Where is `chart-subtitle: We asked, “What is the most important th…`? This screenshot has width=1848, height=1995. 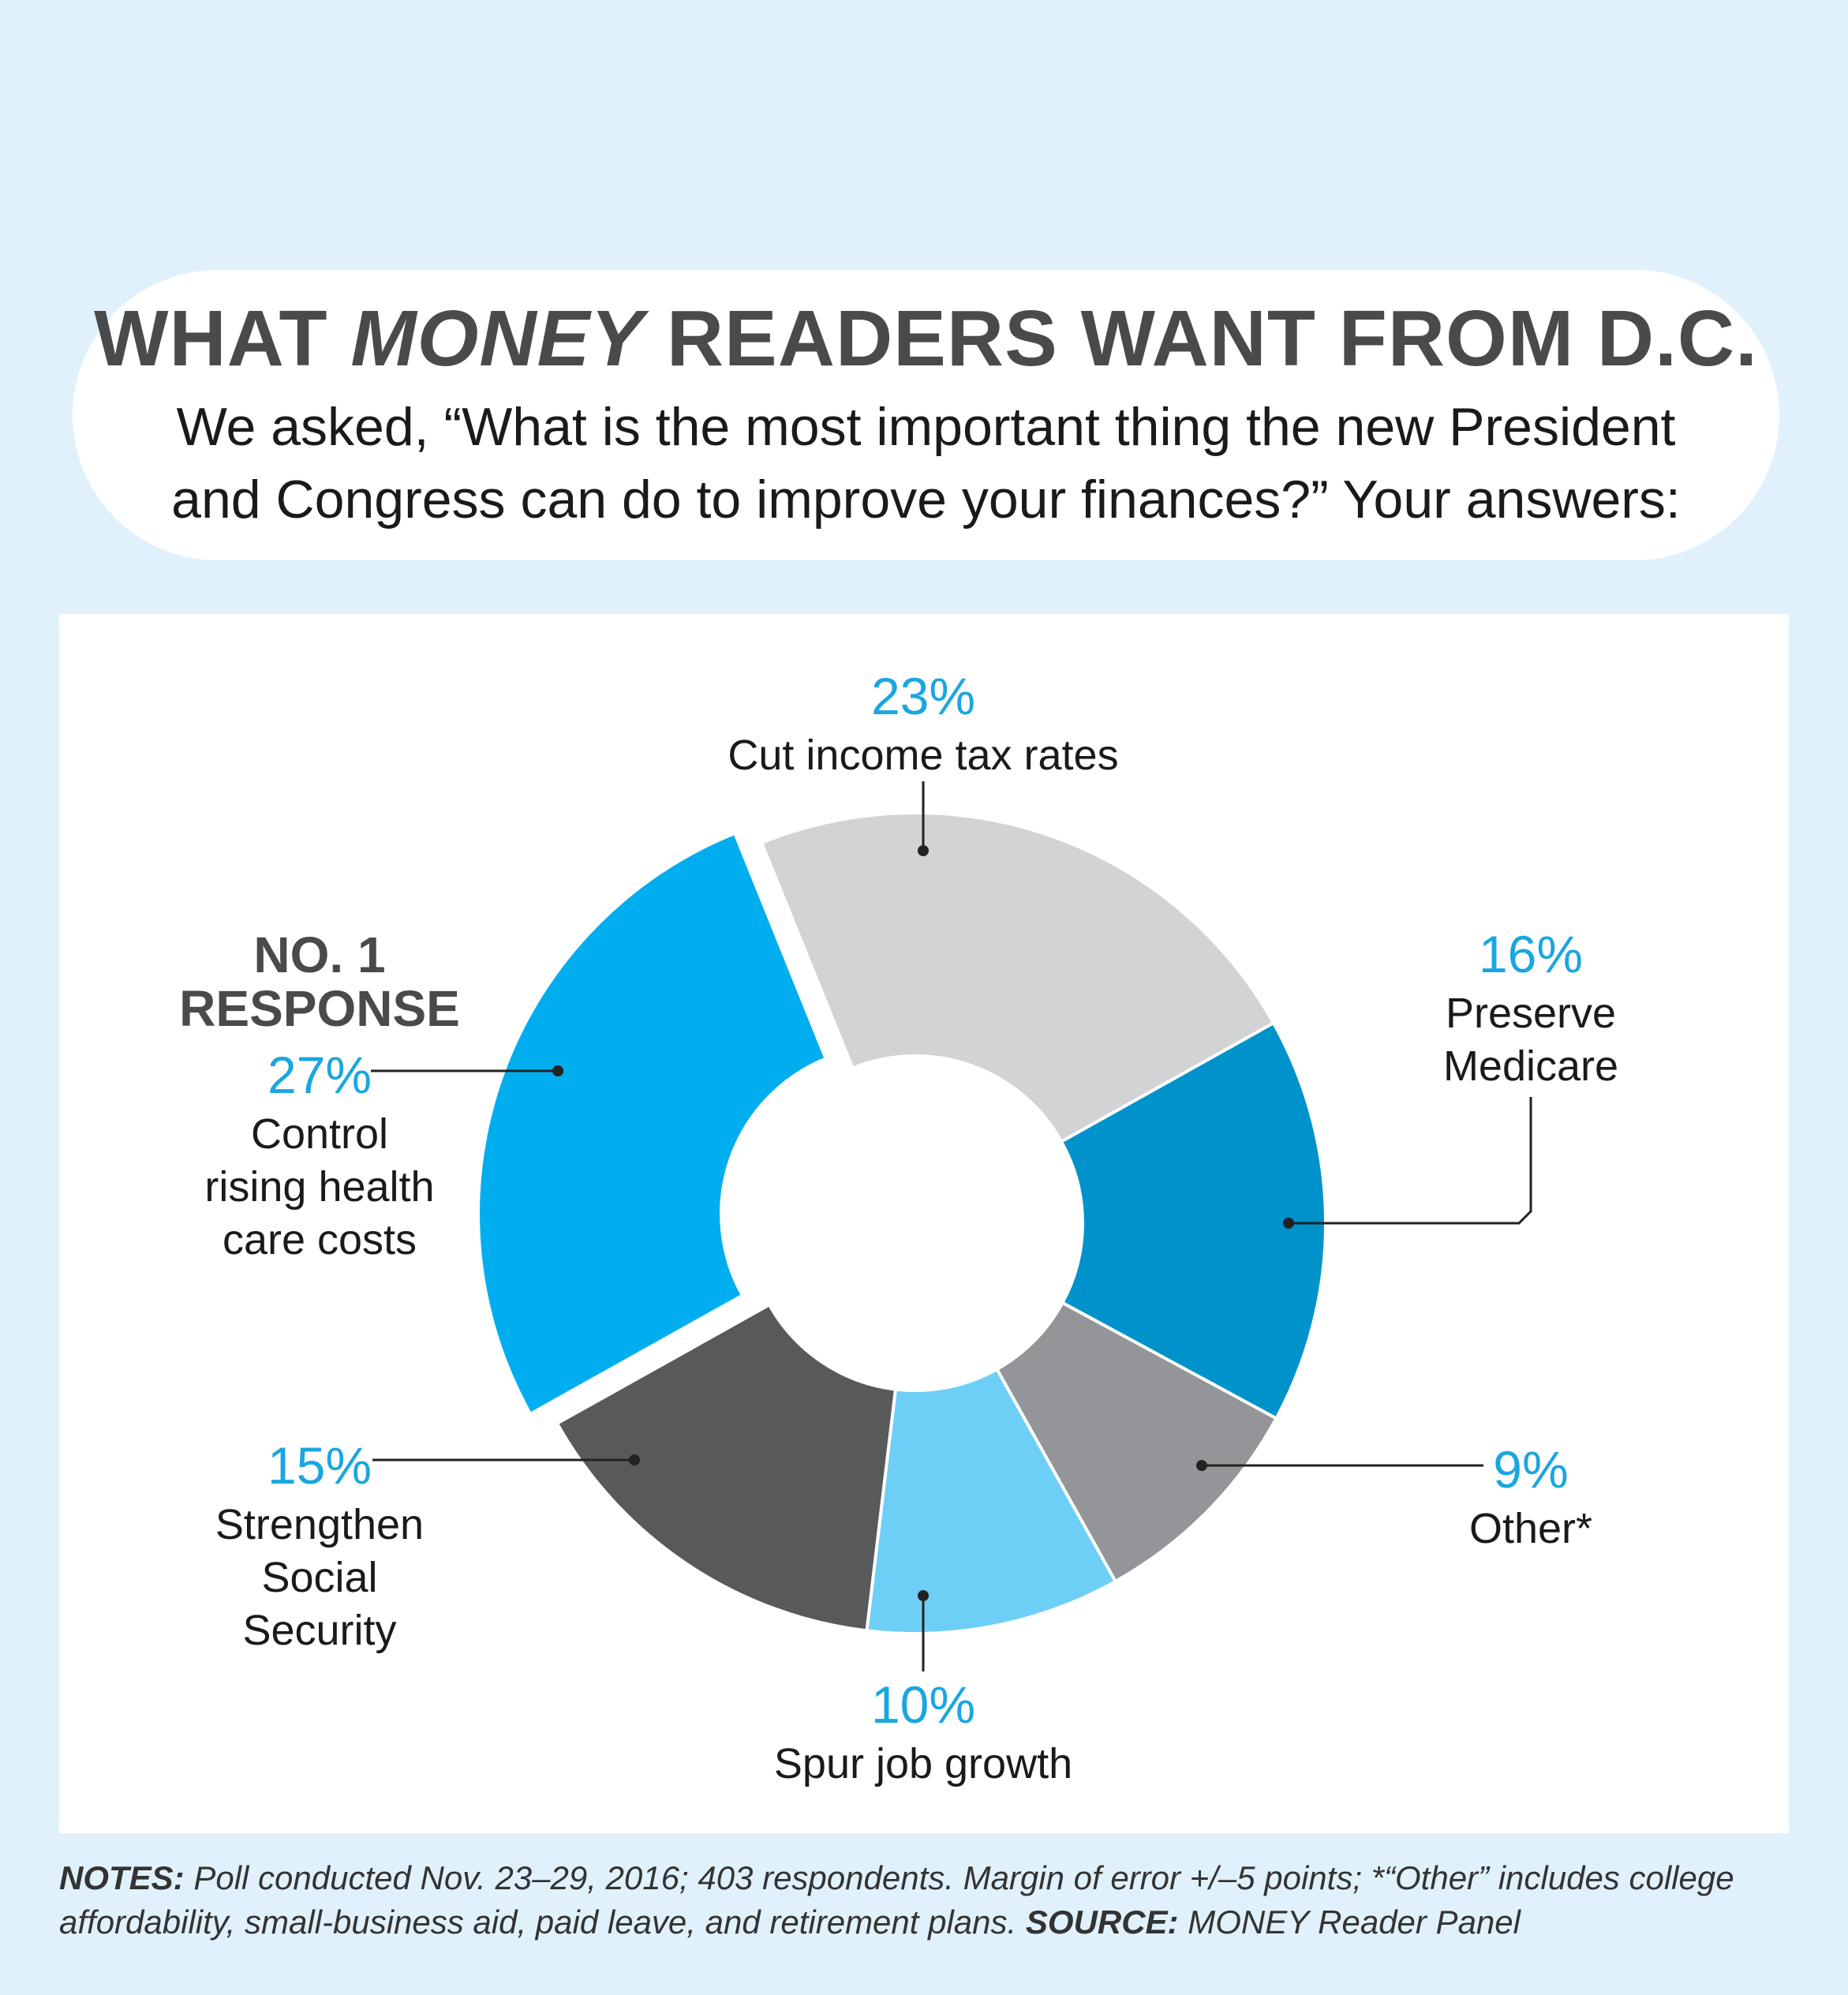
chart-subtitle: We asked, “What is the most important th… is located at coordinates (926, 463).